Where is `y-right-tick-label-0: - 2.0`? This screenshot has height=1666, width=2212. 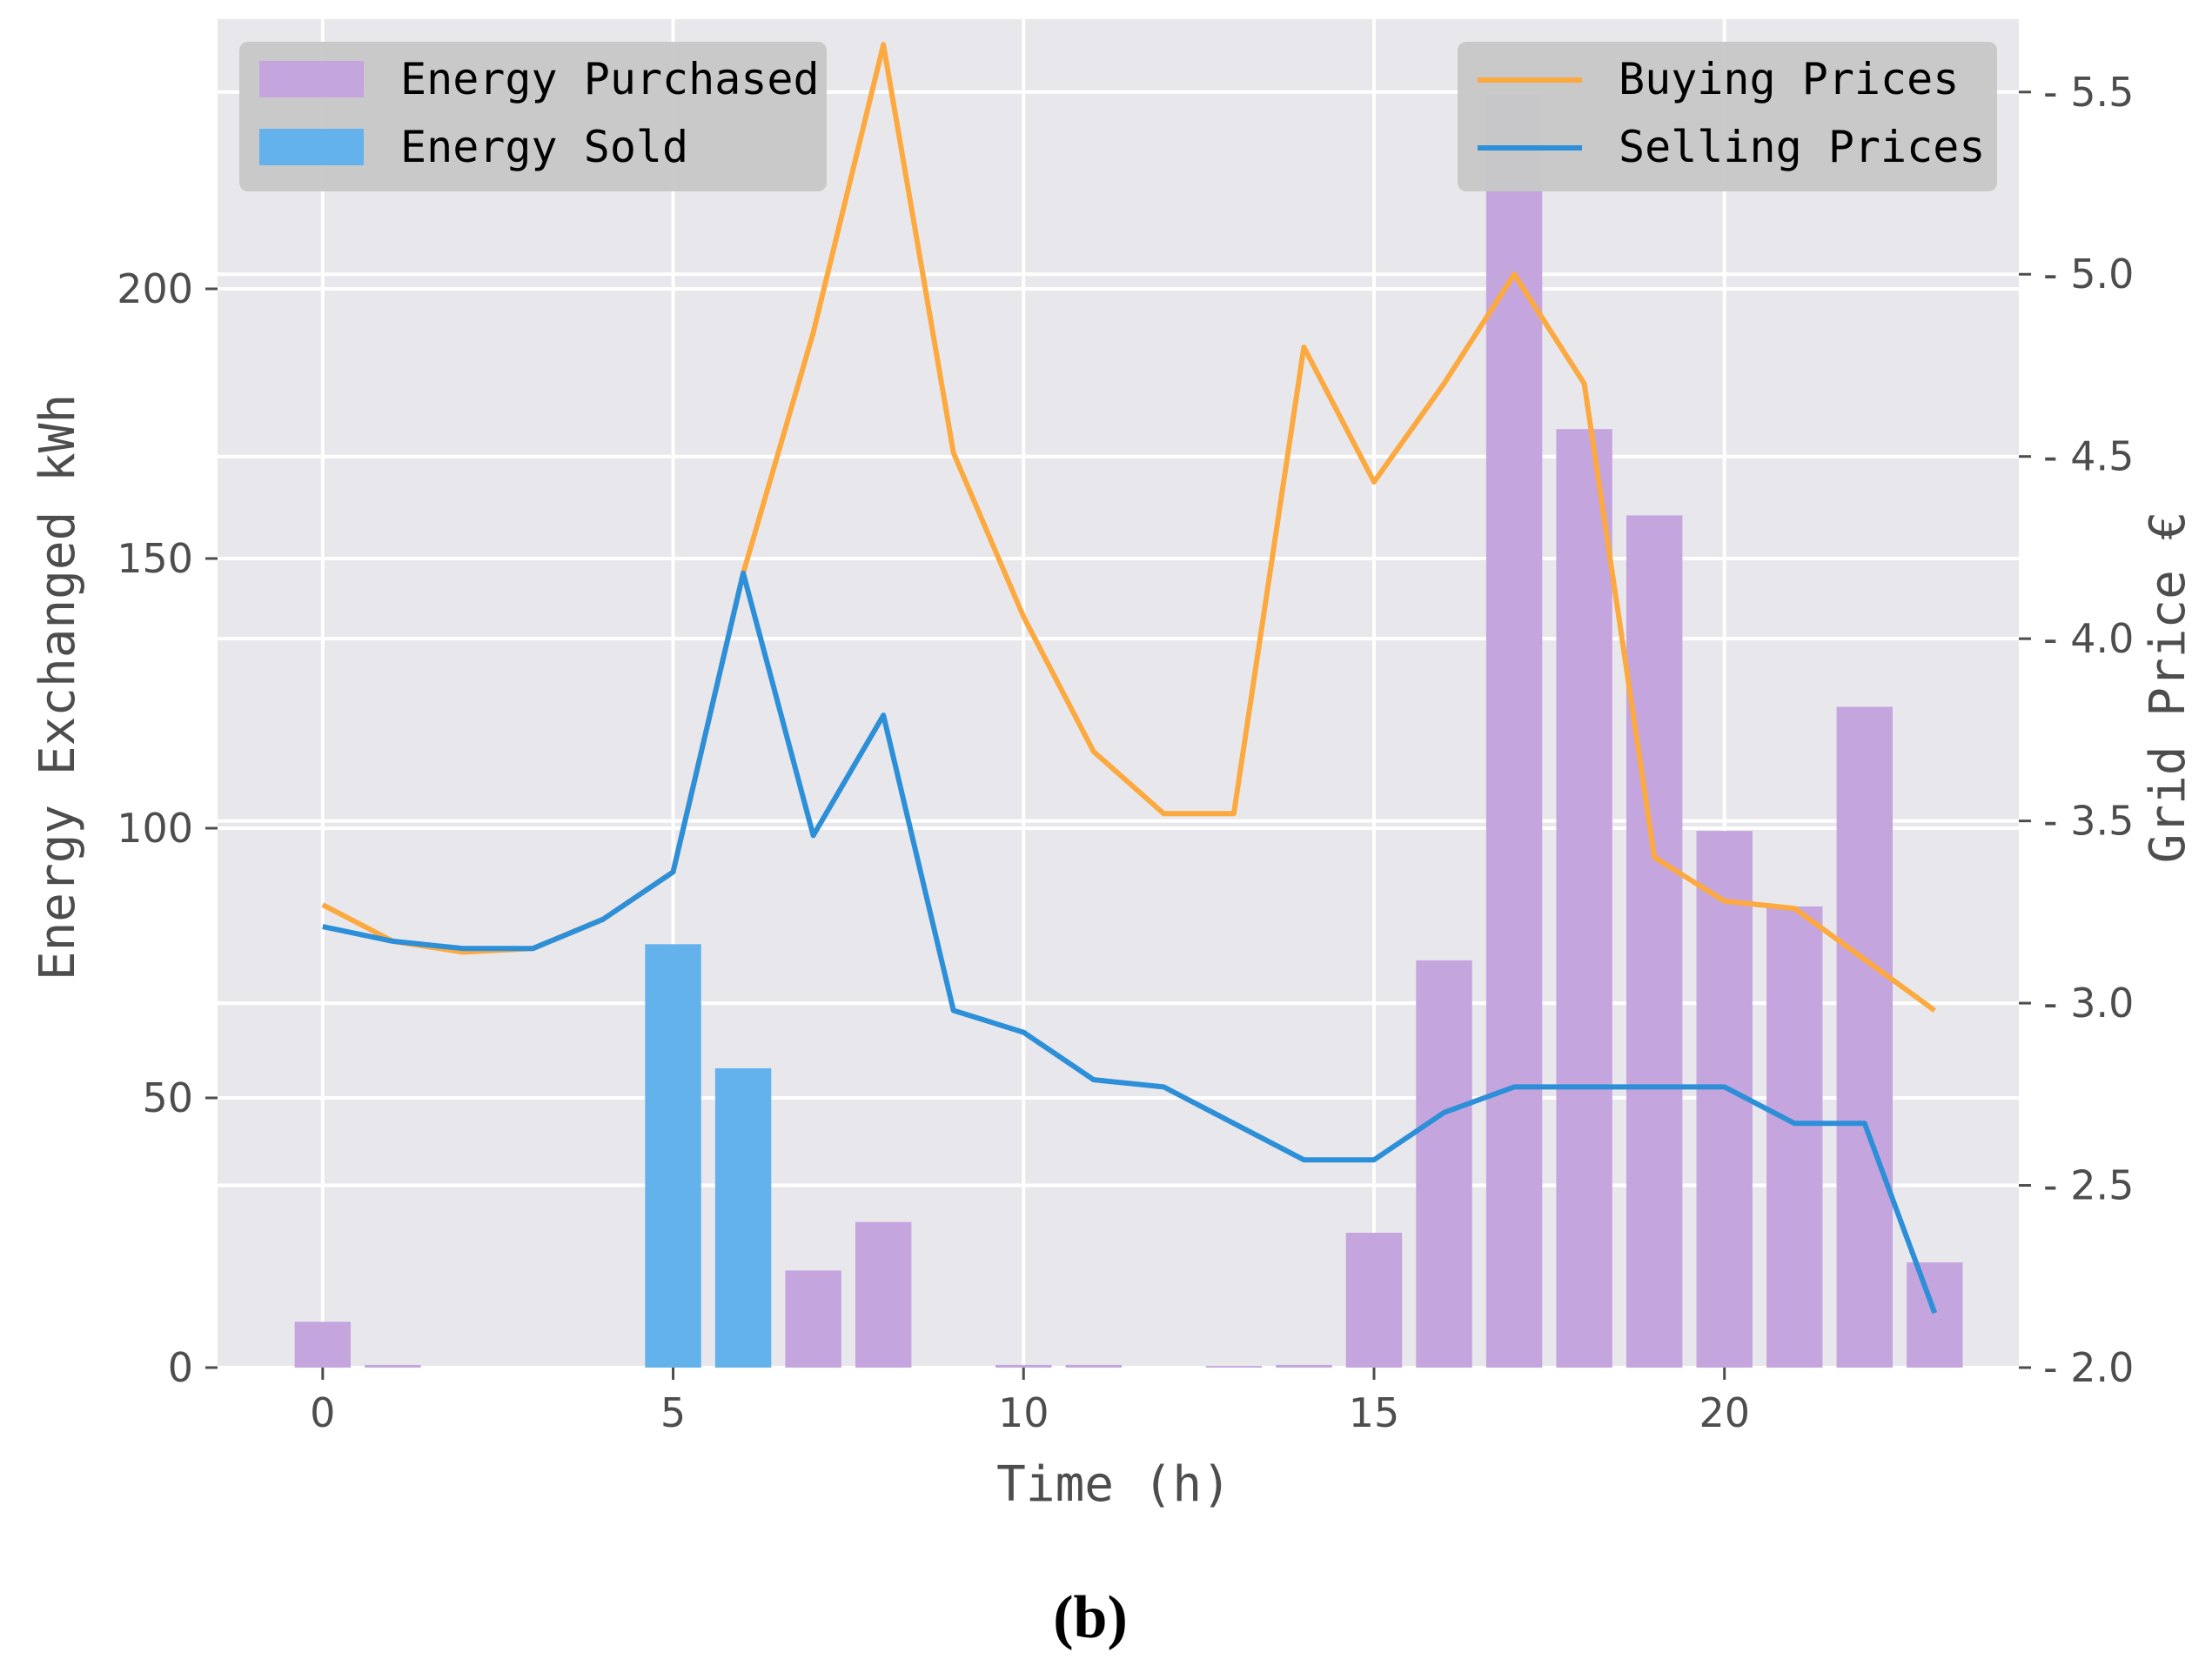
y-right-tick-label-0: - 2.0 is located at coordinates (2088, 1367).